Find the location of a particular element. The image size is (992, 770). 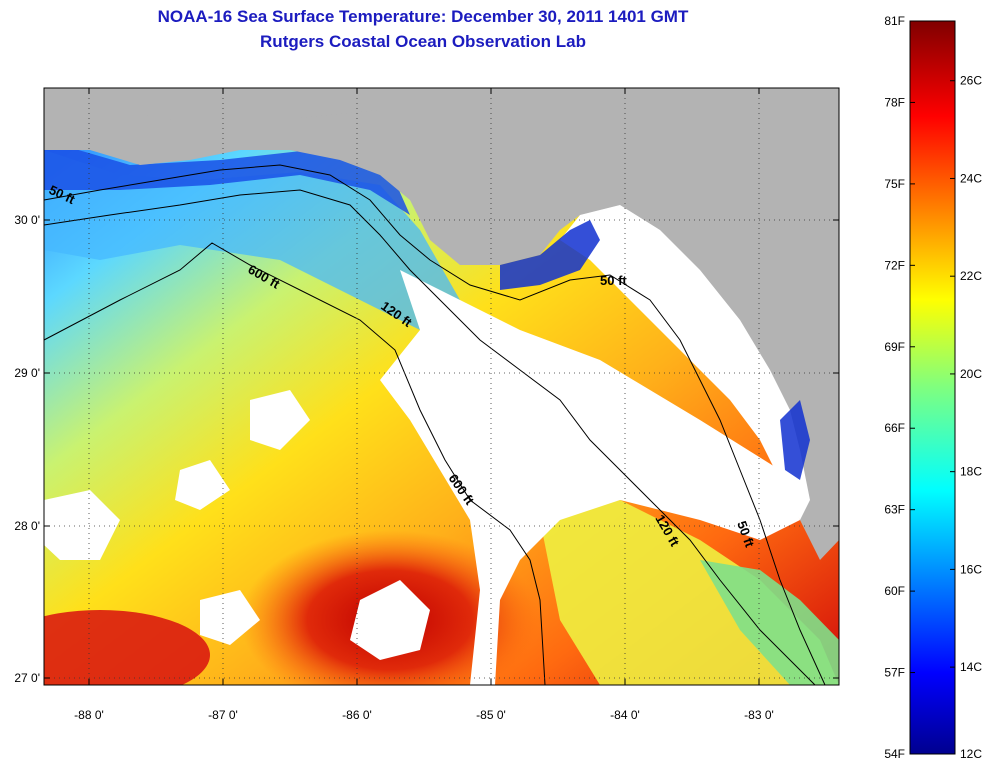

land-mass-northwest is located at coordinates (272, 106).